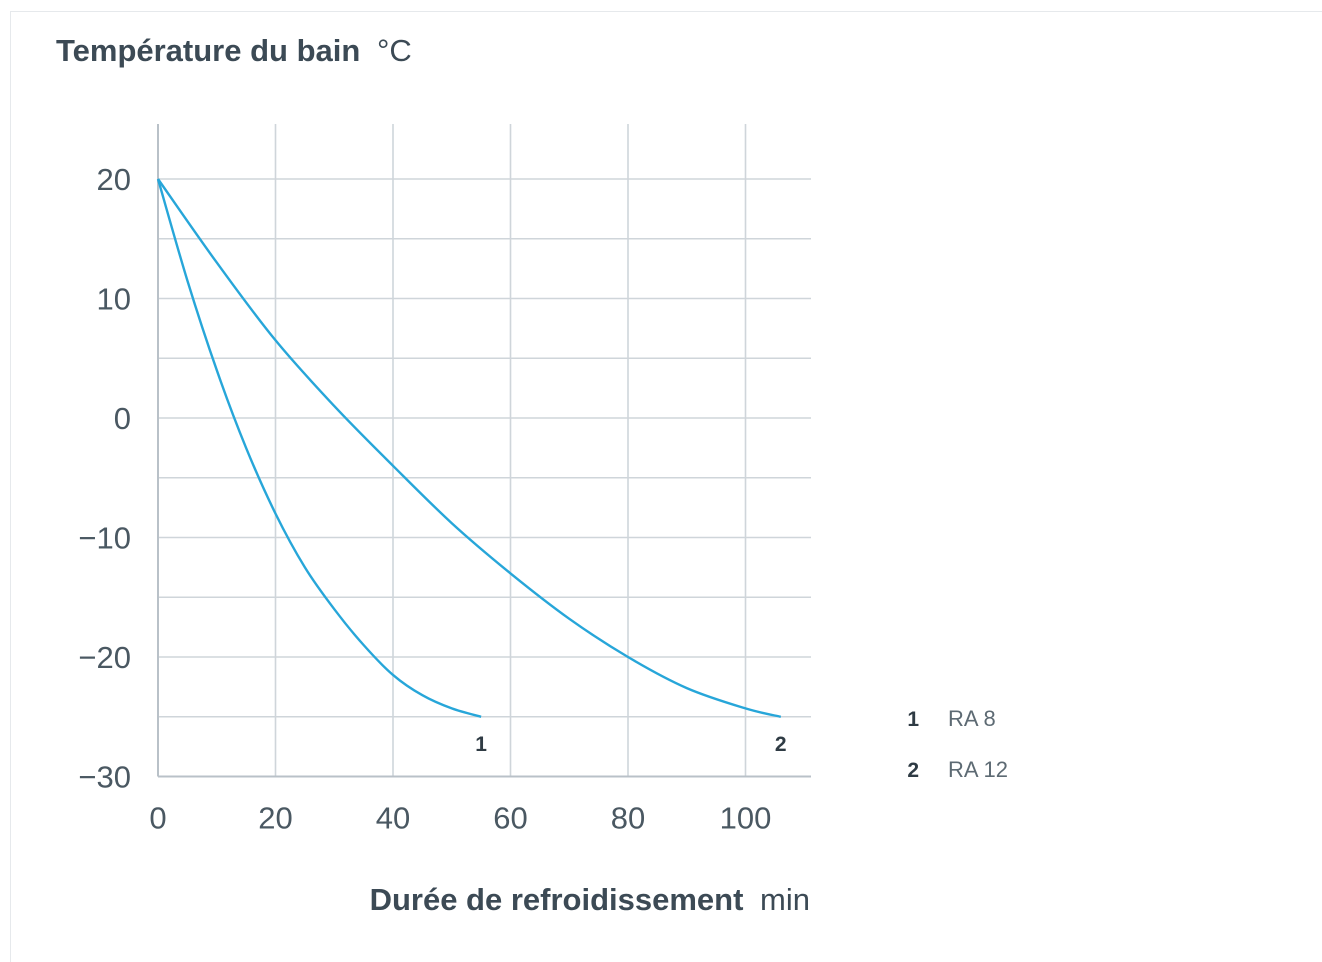  Describe the element at coordinates (957, 744) in the screenshot. I see `legend: 1 RA 8 2 RA 12` at that location.